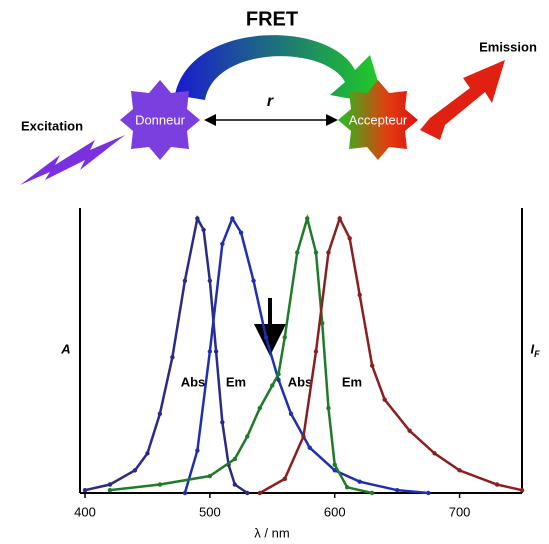  I want to click on x-axis-label: λ / nm, so click(271, 532).